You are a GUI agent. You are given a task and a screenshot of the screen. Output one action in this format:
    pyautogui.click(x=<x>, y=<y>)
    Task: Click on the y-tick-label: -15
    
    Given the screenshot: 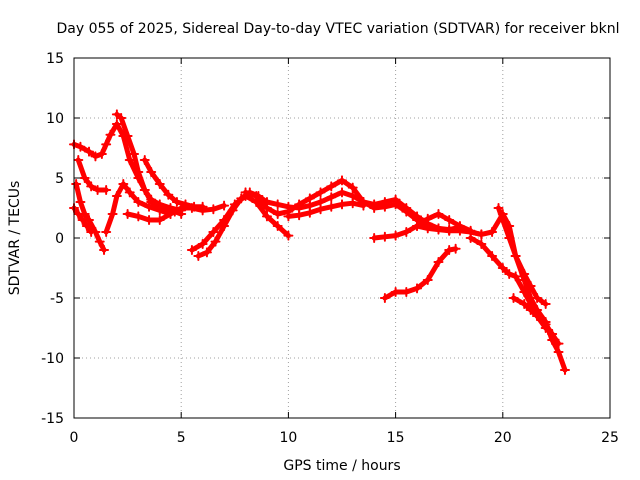 What is the action you would take?
    pyautogui.click(x=52, y=419)
    